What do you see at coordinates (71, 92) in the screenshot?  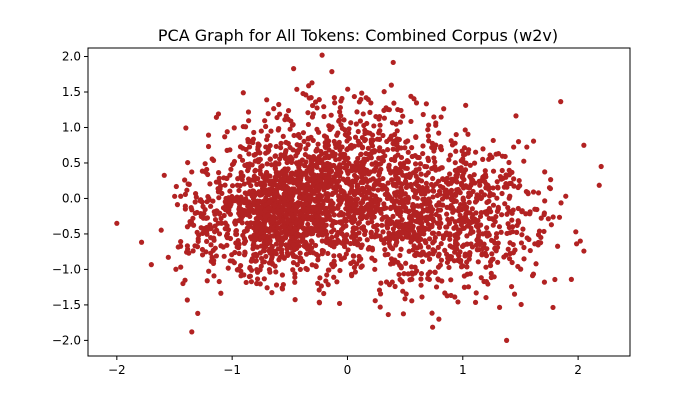 I see `y-tick-label: 1.5` at bounding box center [71, 92].